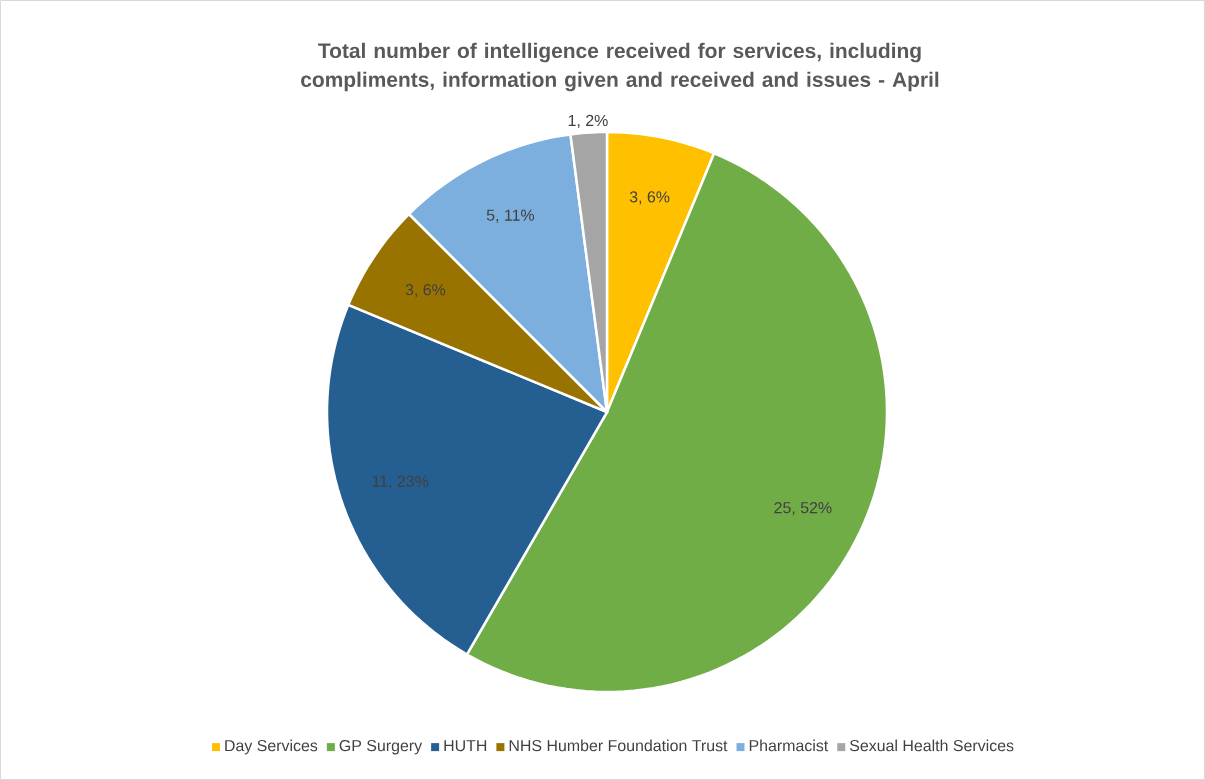  What do you see at coordinates (510, 216) in the screenshot?
I see `data-label: 5, 11%` at bounding box center [510, 216].